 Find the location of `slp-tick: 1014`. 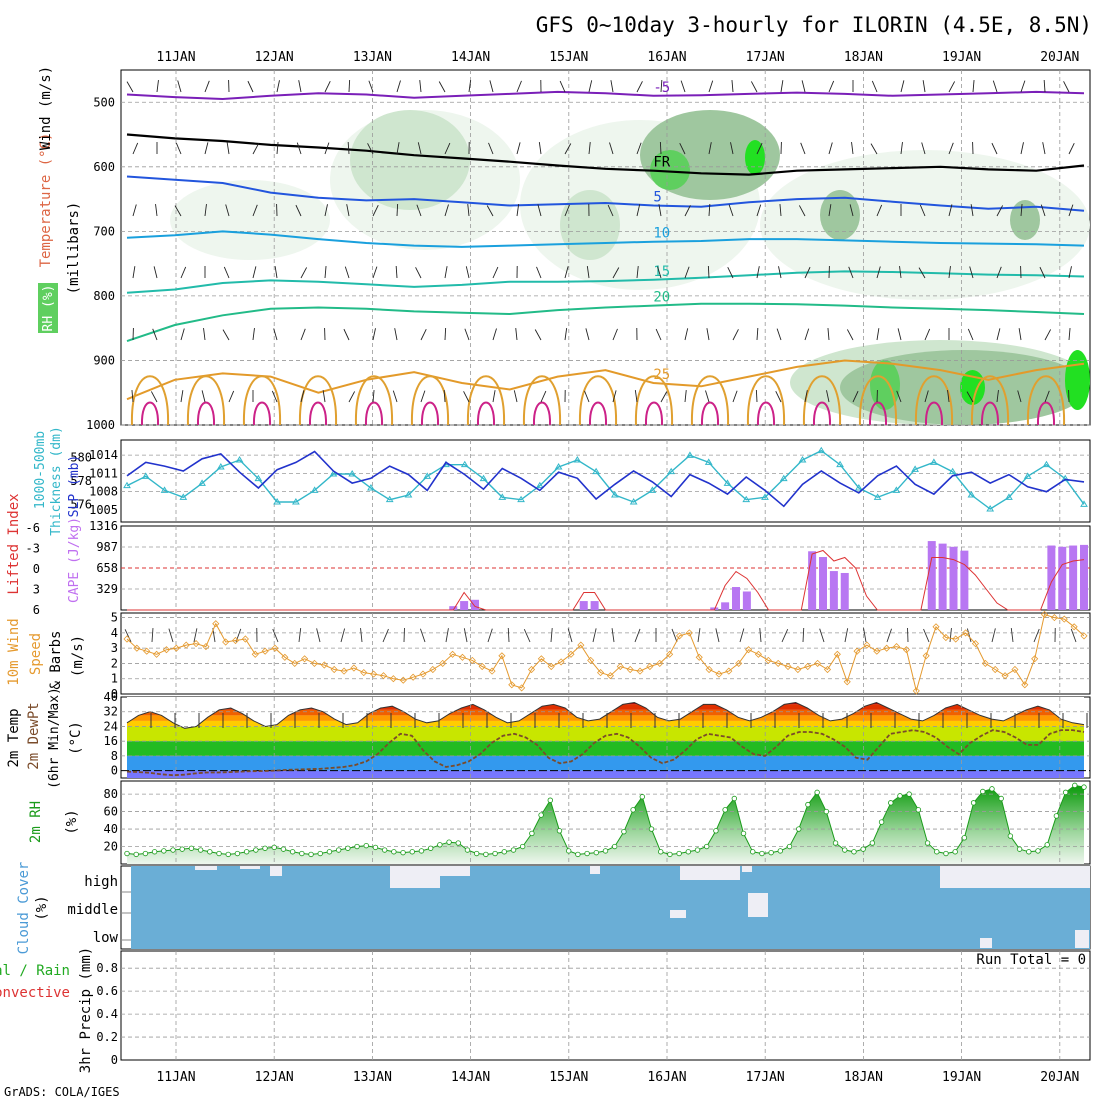

slp-tick: 1014 is located at coordinates (103, 455).